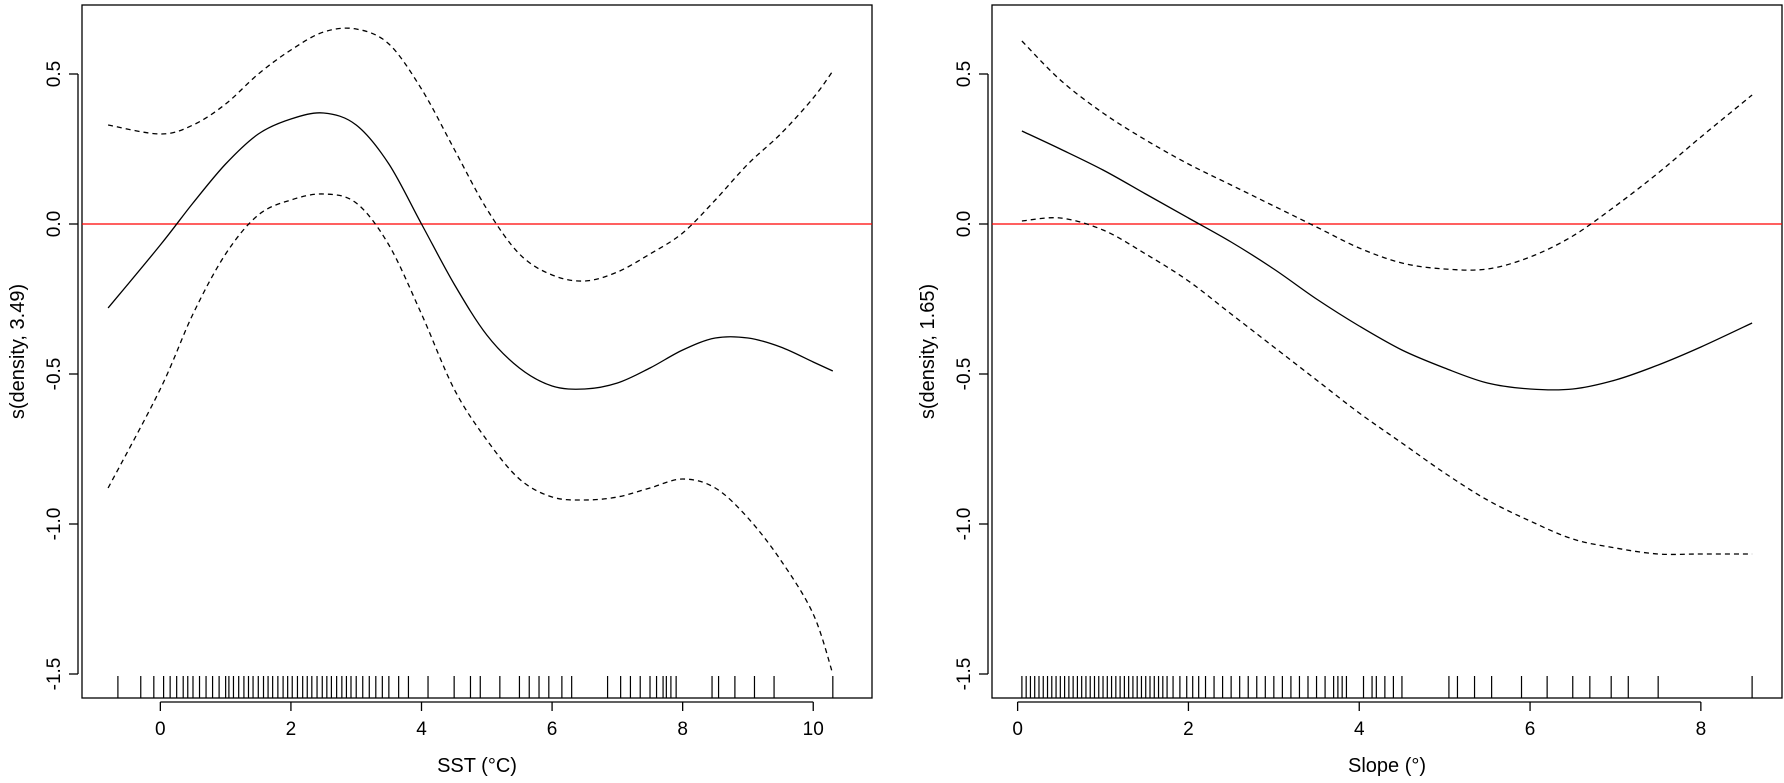  Describe the element at coordinates (813, 729) in the screenshot. I see `x-tick-label: 10` at that location.